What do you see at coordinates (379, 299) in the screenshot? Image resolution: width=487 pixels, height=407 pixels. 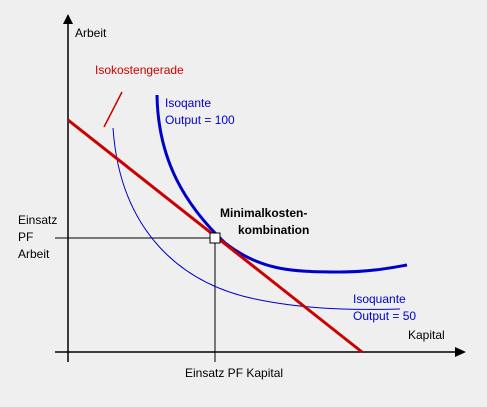 I see `isoquant-50-label: Isoquante` at bounding box center [379, 299].